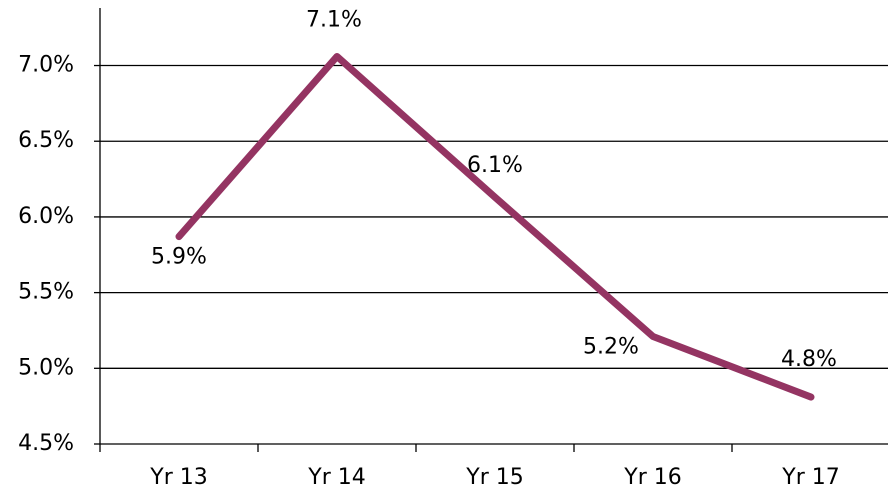 Image resolution: width=888 pixels, height=492 pixels. Describe the element at coordinates (494, 477) in the screenshot. I see `x-tick-label: Yr 15` at that location.